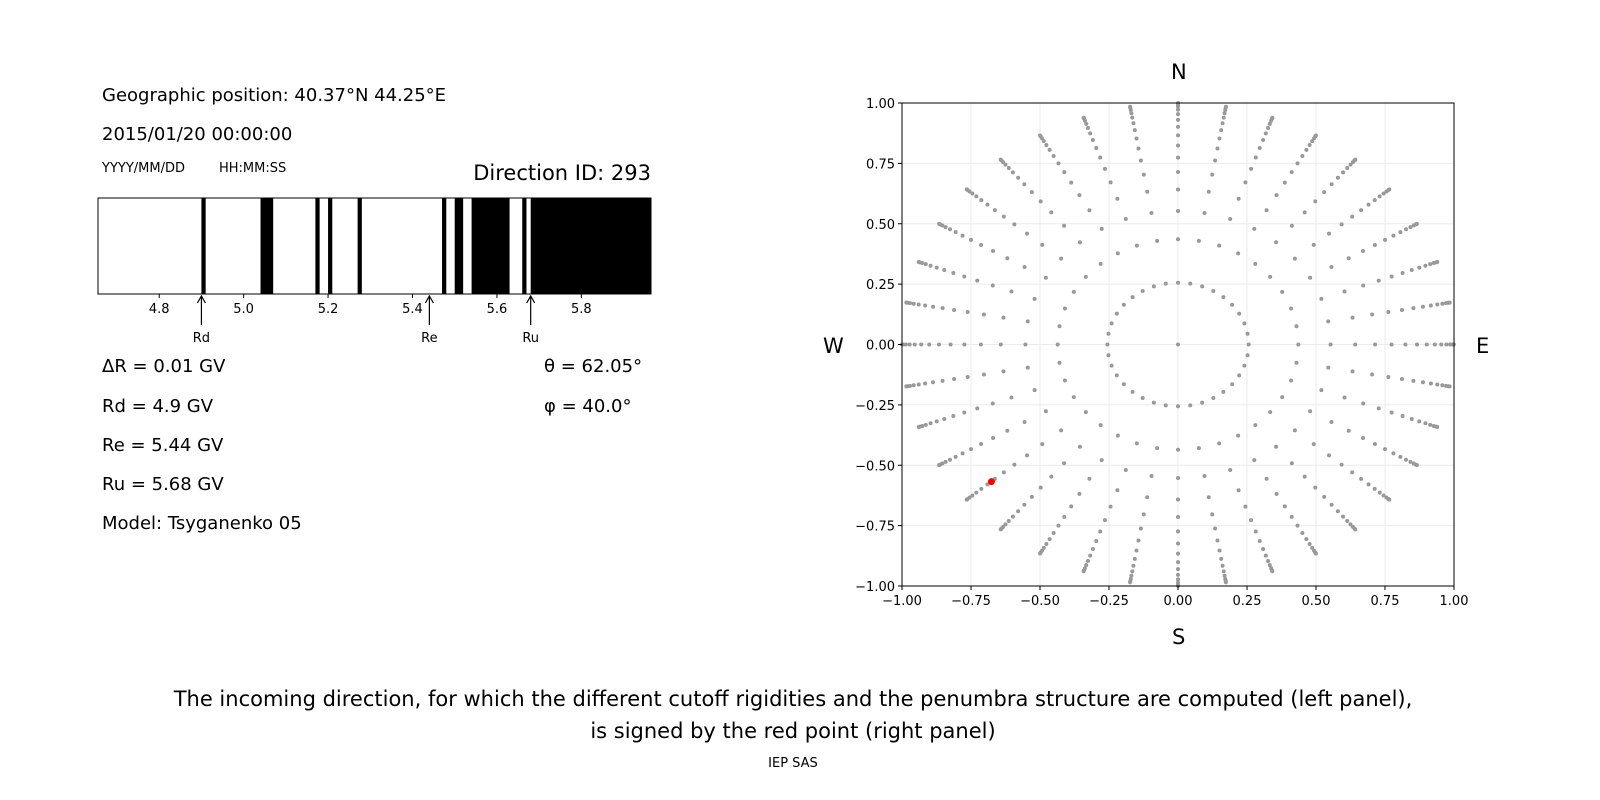 This screenshot has width=1600, height=800. Describe the element at coordinates (581, 309) in the screenshot. I see `x-tick-label: 5.8` at that location.